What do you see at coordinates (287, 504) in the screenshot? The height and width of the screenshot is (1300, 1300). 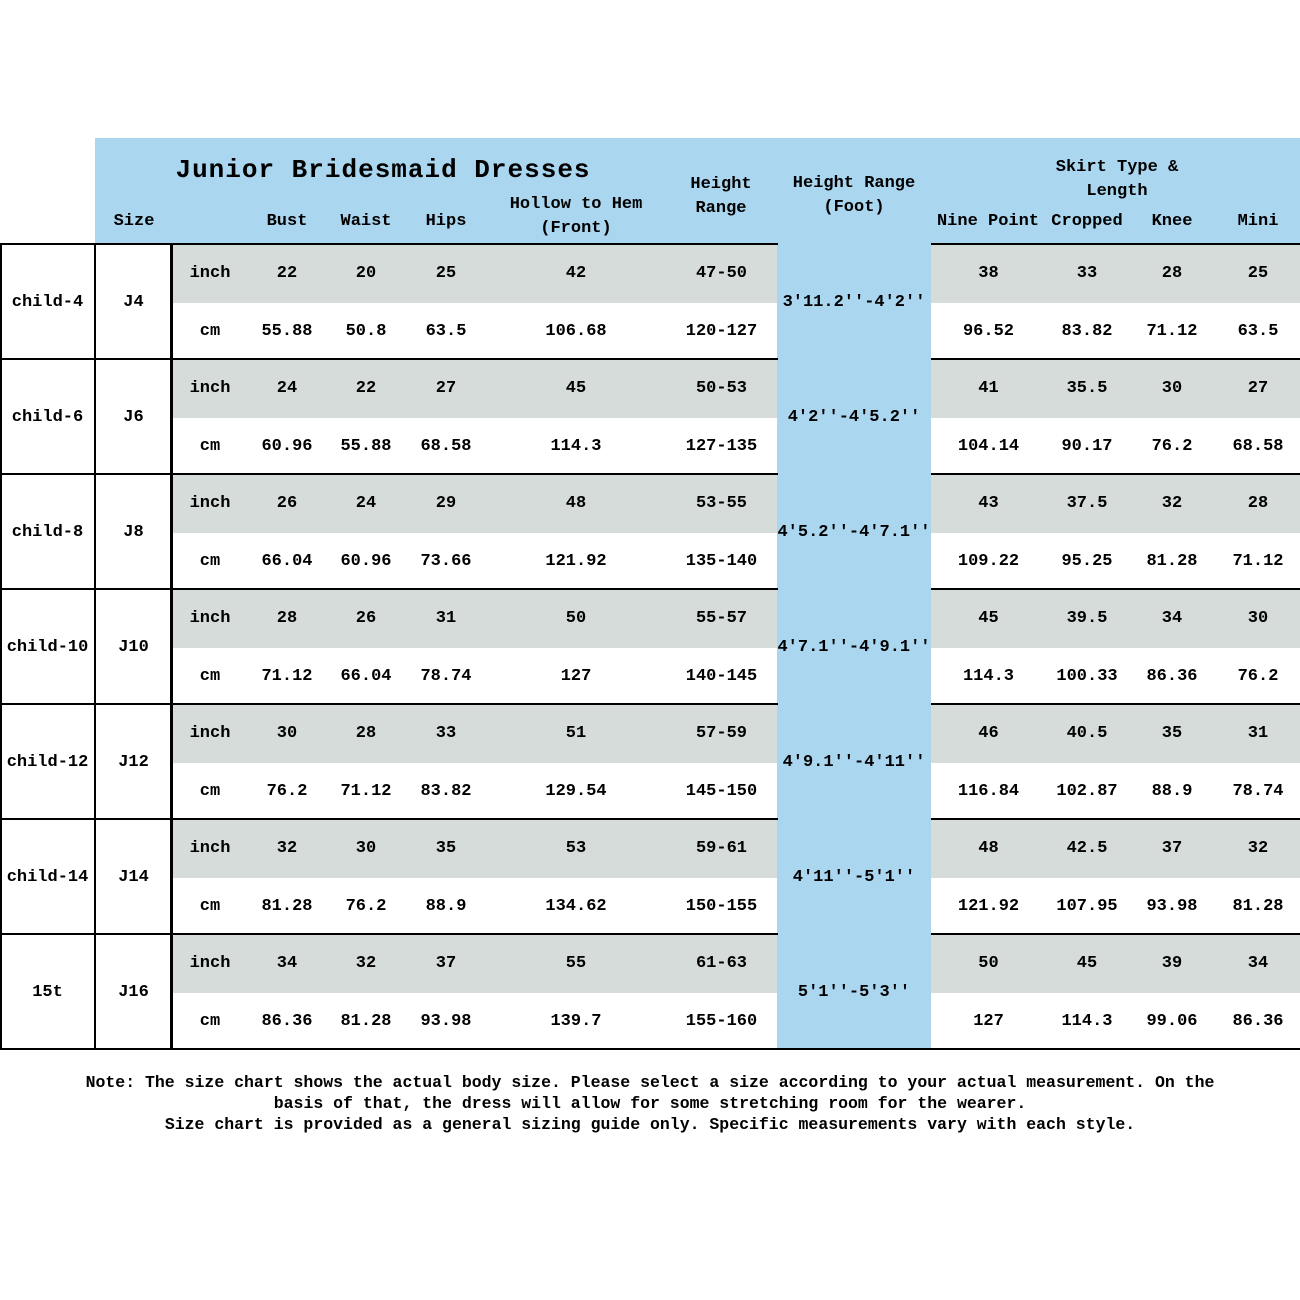 I see `bust-inch: 26` at bounding box center [287, 504].